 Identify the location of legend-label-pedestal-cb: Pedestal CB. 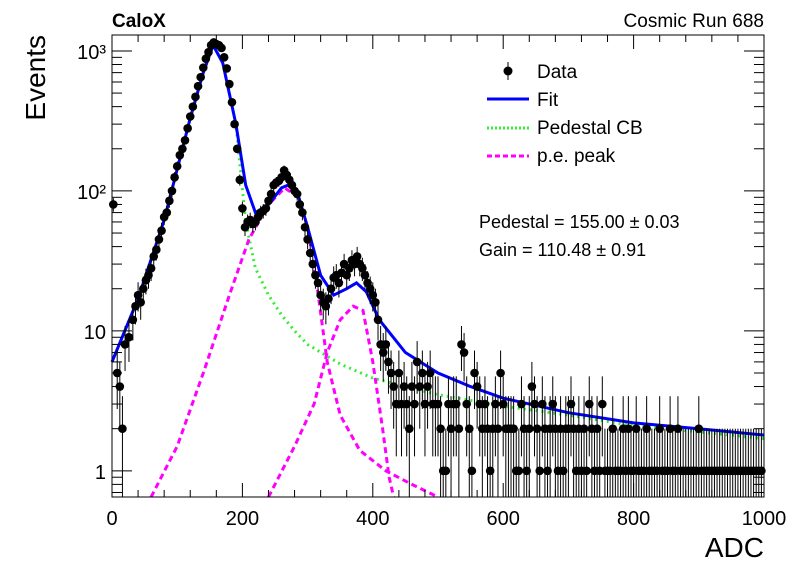
(590, 128).